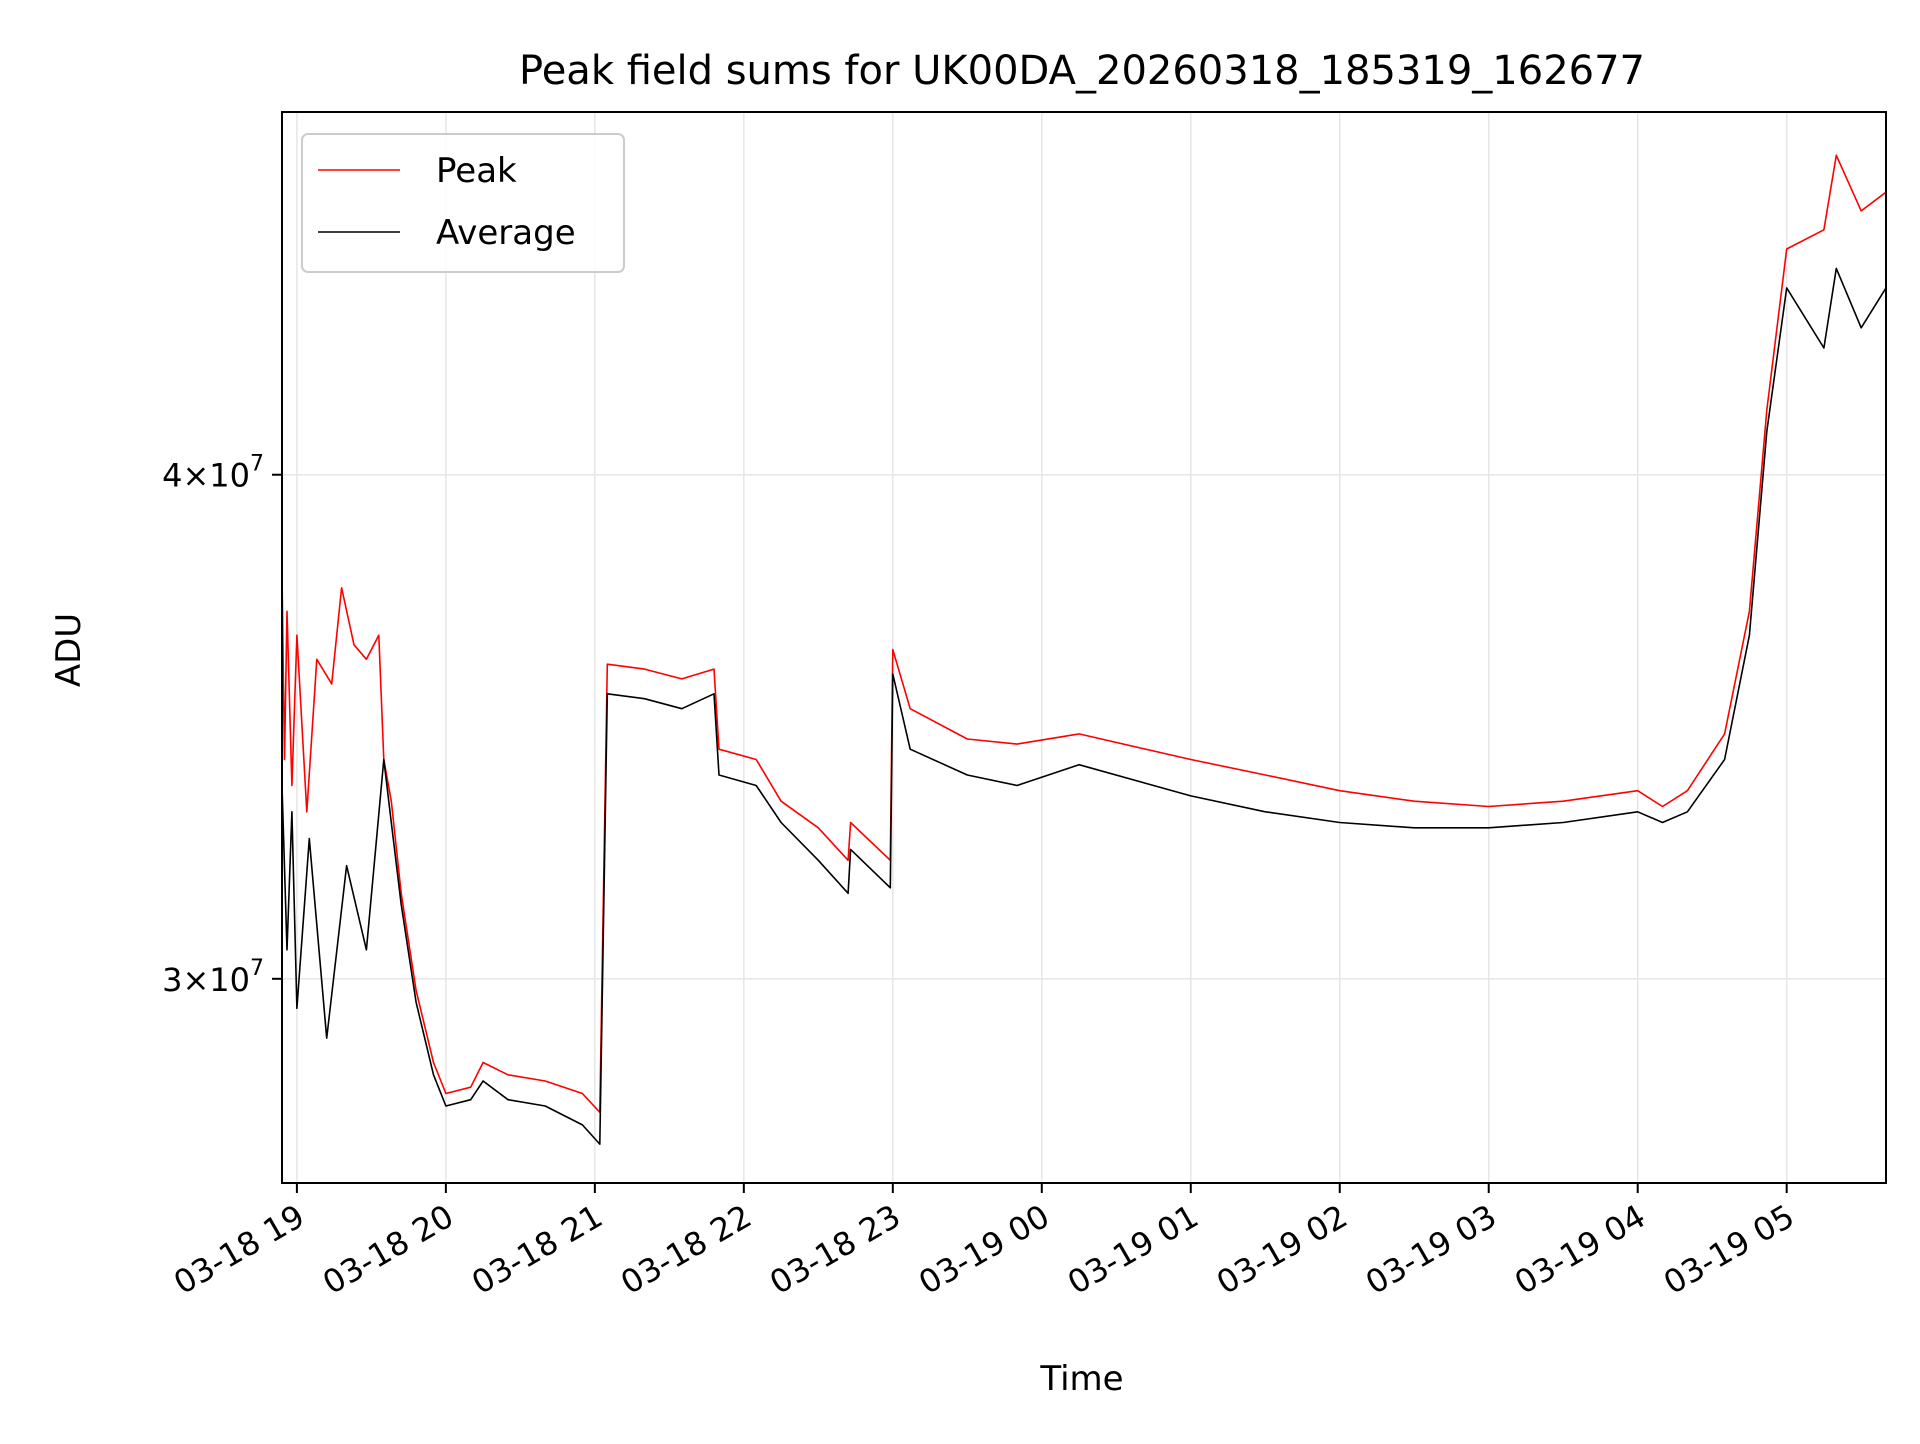 The width and height of the screenshot is (1920, 1444). I want to click on legend-label-peak: Peak, so click(476, 171).